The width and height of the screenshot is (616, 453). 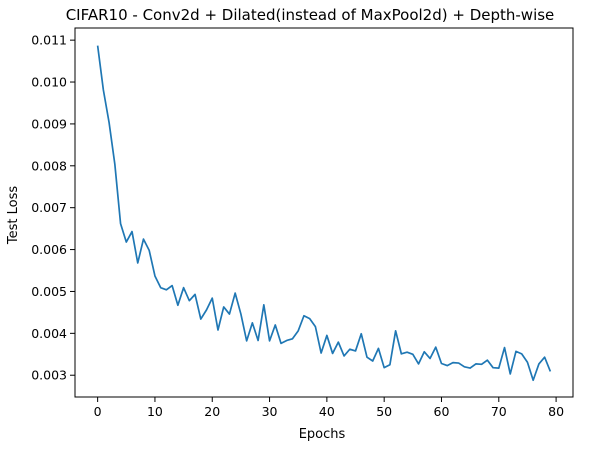 What do you see at coordinates (384, 411) in the screenshot?
I see `x-tick-label: 50` at bounding box center [384, 411].